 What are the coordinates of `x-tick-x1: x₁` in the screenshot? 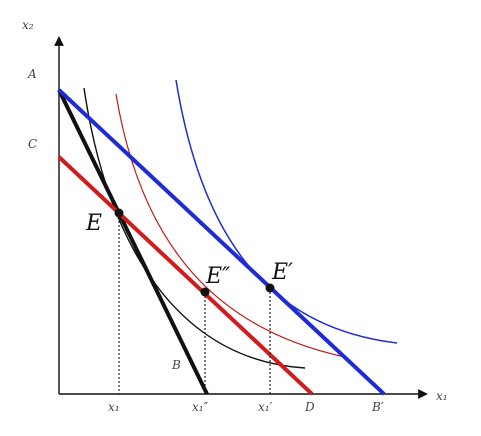 It's located at (114, 407).